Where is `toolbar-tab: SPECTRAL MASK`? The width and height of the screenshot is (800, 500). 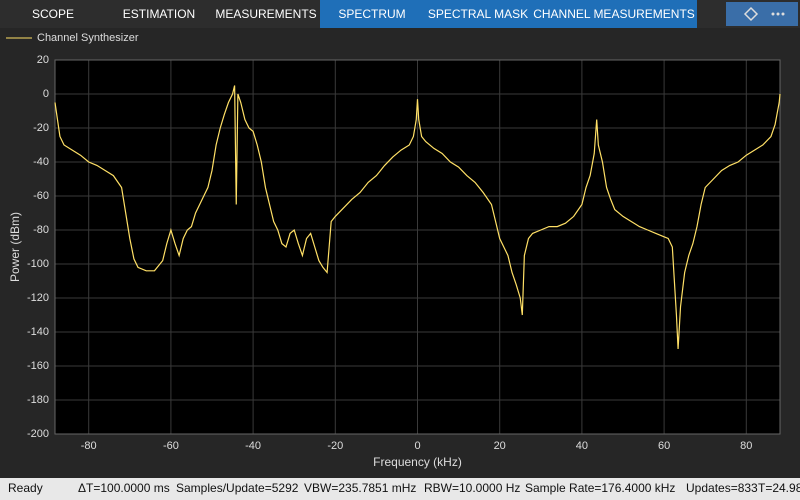 toolbar-tab: SPECTRAL MASK is located at coordinates (478, 14).